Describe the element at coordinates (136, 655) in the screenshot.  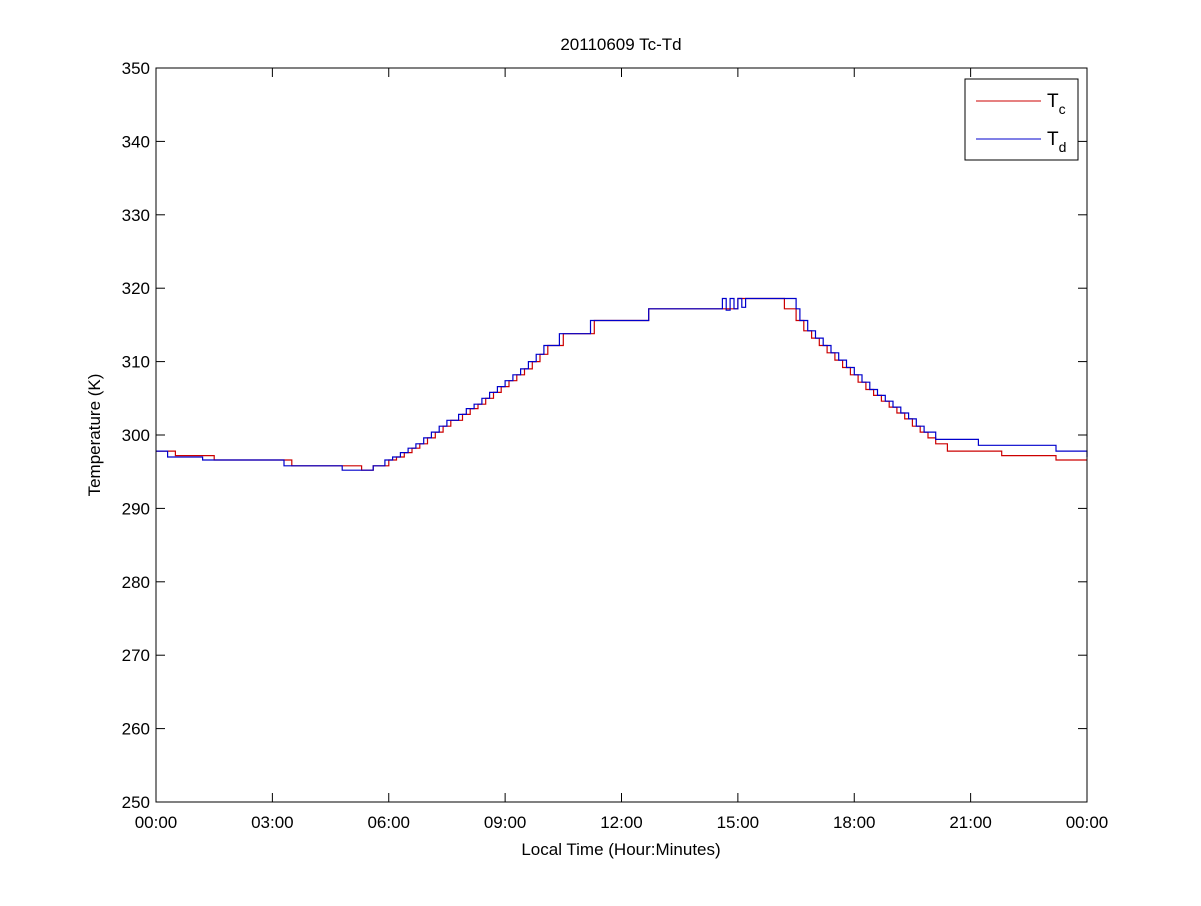
I see `y-tick-label-2: 270` at that location.